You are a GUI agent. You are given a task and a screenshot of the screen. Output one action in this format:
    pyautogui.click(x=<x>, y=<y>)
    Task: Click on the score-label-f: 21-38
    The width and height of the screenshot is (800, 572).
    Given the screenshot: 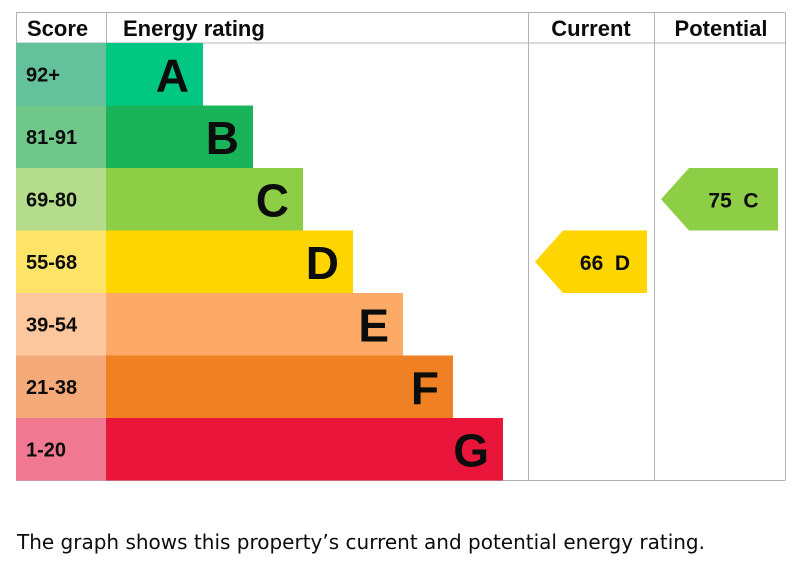 What is the action you would take?
    pyautogui.click(x=51, y=388)
    